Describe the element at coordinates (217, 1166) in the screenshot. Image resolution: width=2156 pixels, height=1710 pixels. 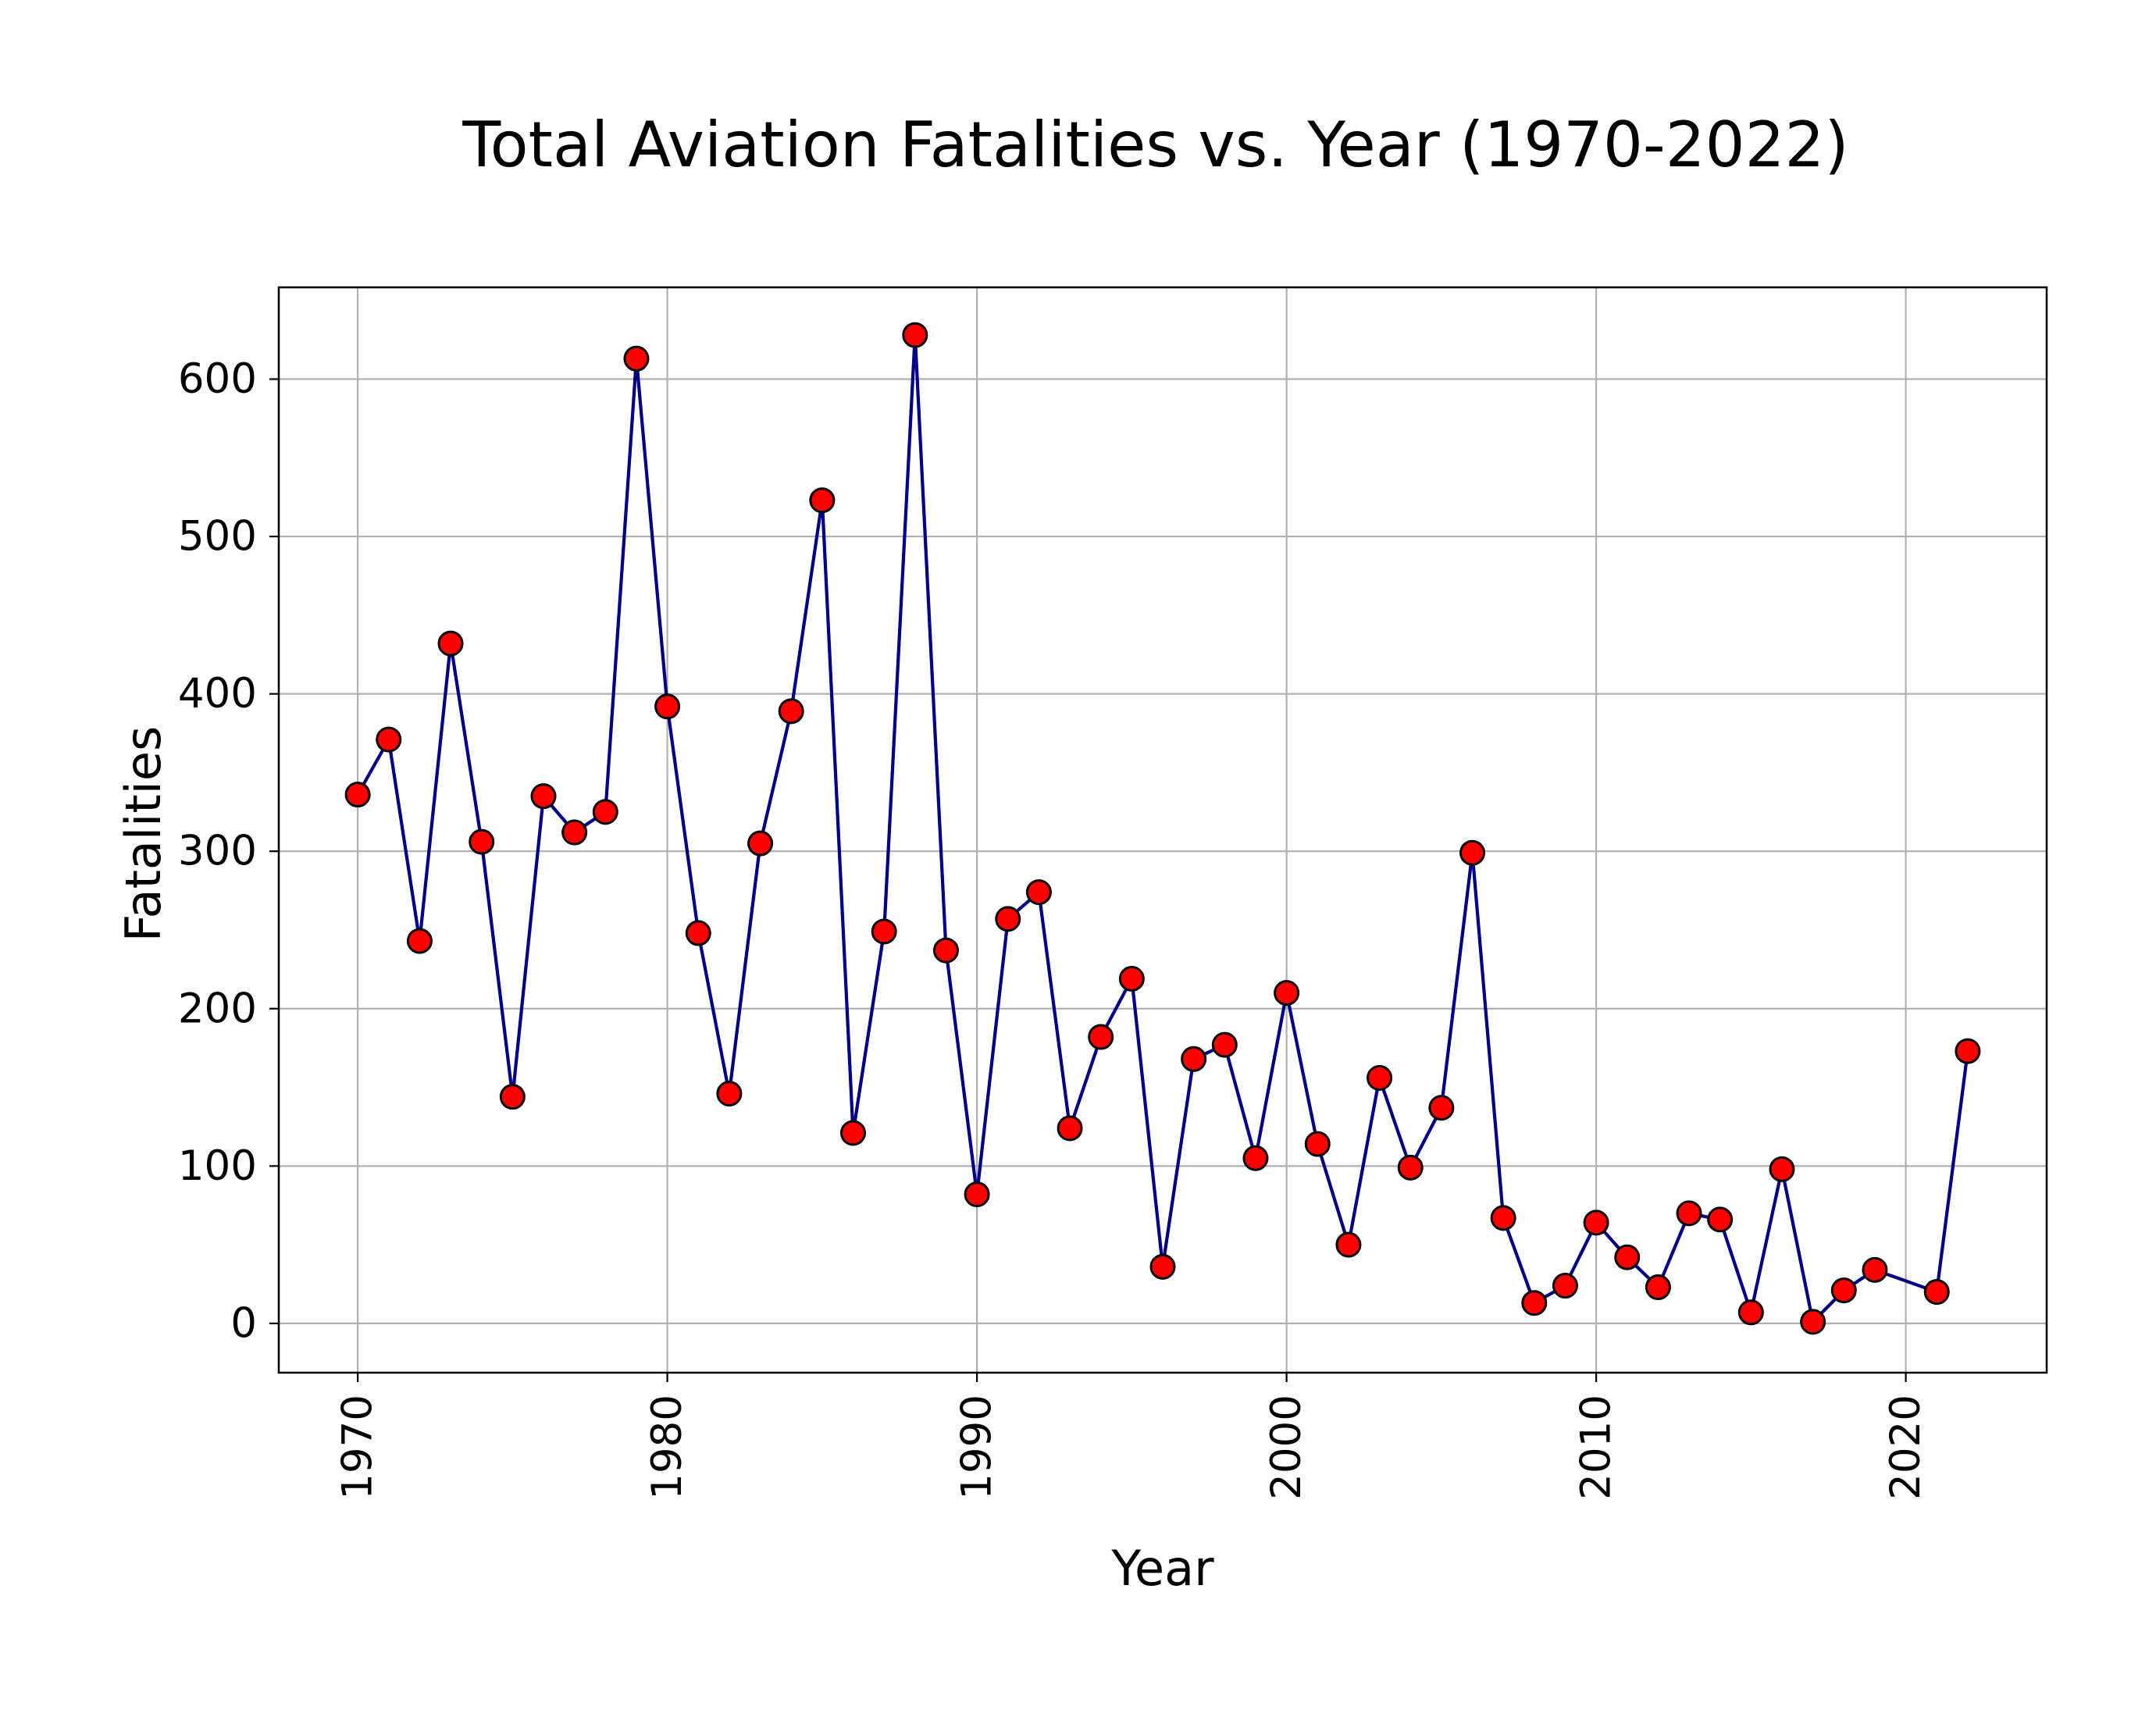
I see `y-tick-label: 100` at that location.